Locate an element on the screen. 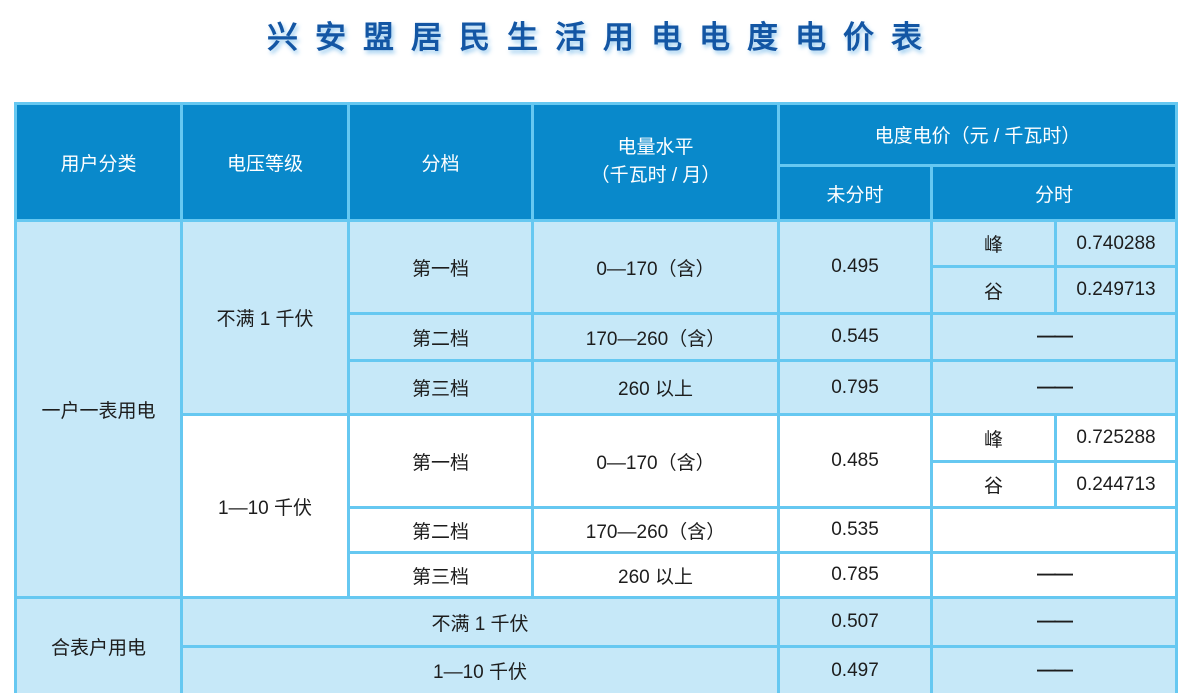  cell-user-category-metered: 一户一表用电 is located at coordinates (98, 409).